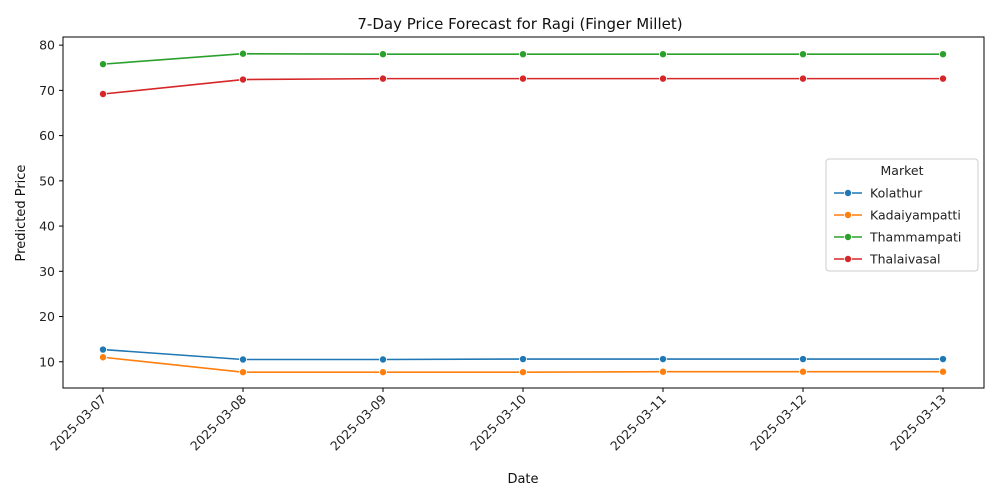  I want to click on series-kolathur, so click(523, 354).